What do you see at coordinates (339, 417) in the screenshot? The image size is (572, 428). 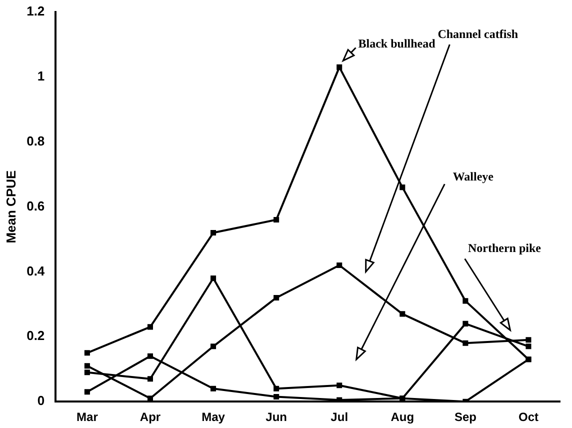 I see `x-tick-label: Jul` at bounding box center [339, 417].